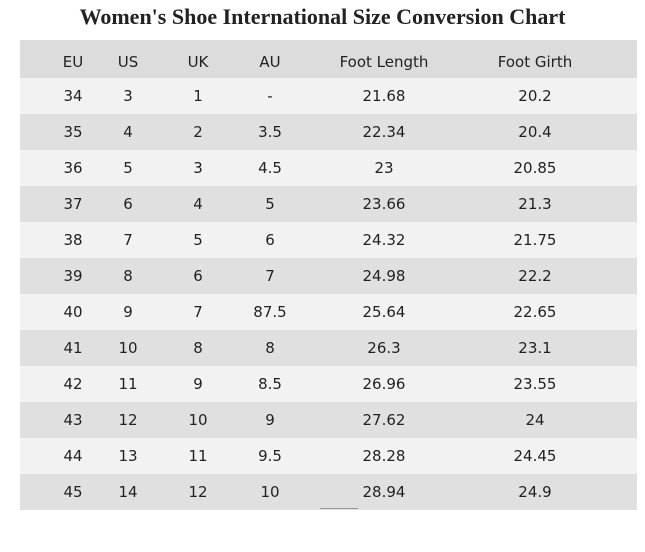  I want to click on table-row: 39 8 6 7 24.98 22.2, so click(328, 276).